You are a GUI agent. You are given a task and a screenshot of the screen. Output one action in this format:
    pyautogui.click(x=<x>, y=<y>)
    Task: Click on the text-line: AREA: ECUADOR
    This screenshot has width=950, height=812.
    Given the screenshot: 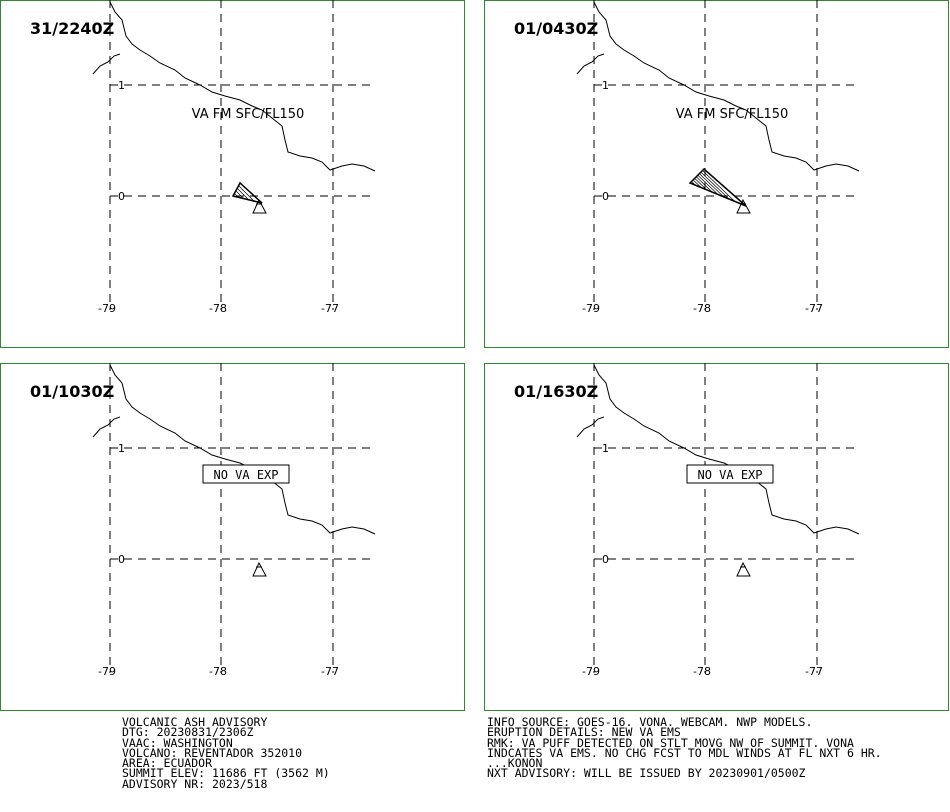 What is the action you would take?
    pyautogui.click(x=167, y=763)
    